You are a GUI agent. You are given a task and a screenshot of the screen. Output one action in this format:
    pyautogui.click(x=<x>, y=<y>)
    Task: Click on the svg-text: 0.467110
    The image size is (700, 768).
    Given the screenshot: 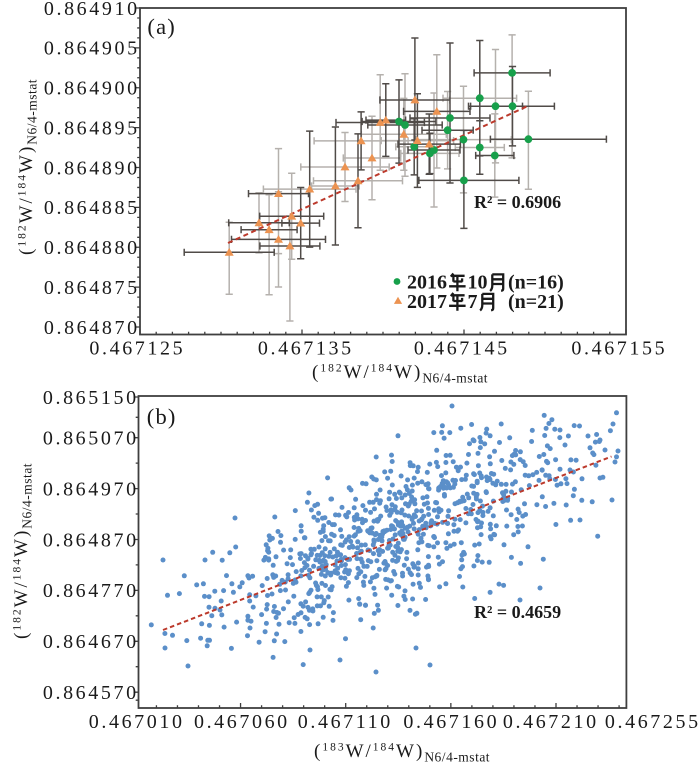 What is the action you would take?
    pyautogui.click(x=345, y=722)
    